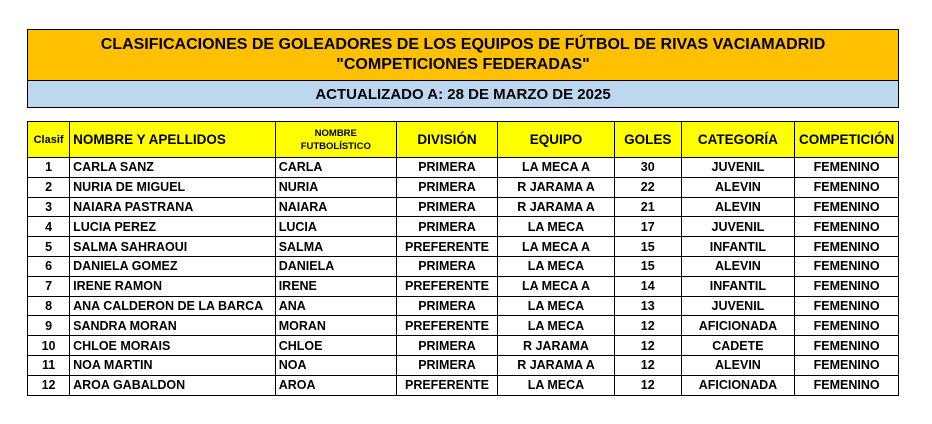 The width and height of the screenshot is (932, 424). I want to click on cell-name: NAIARA PASTRANA, so click(172, 207).